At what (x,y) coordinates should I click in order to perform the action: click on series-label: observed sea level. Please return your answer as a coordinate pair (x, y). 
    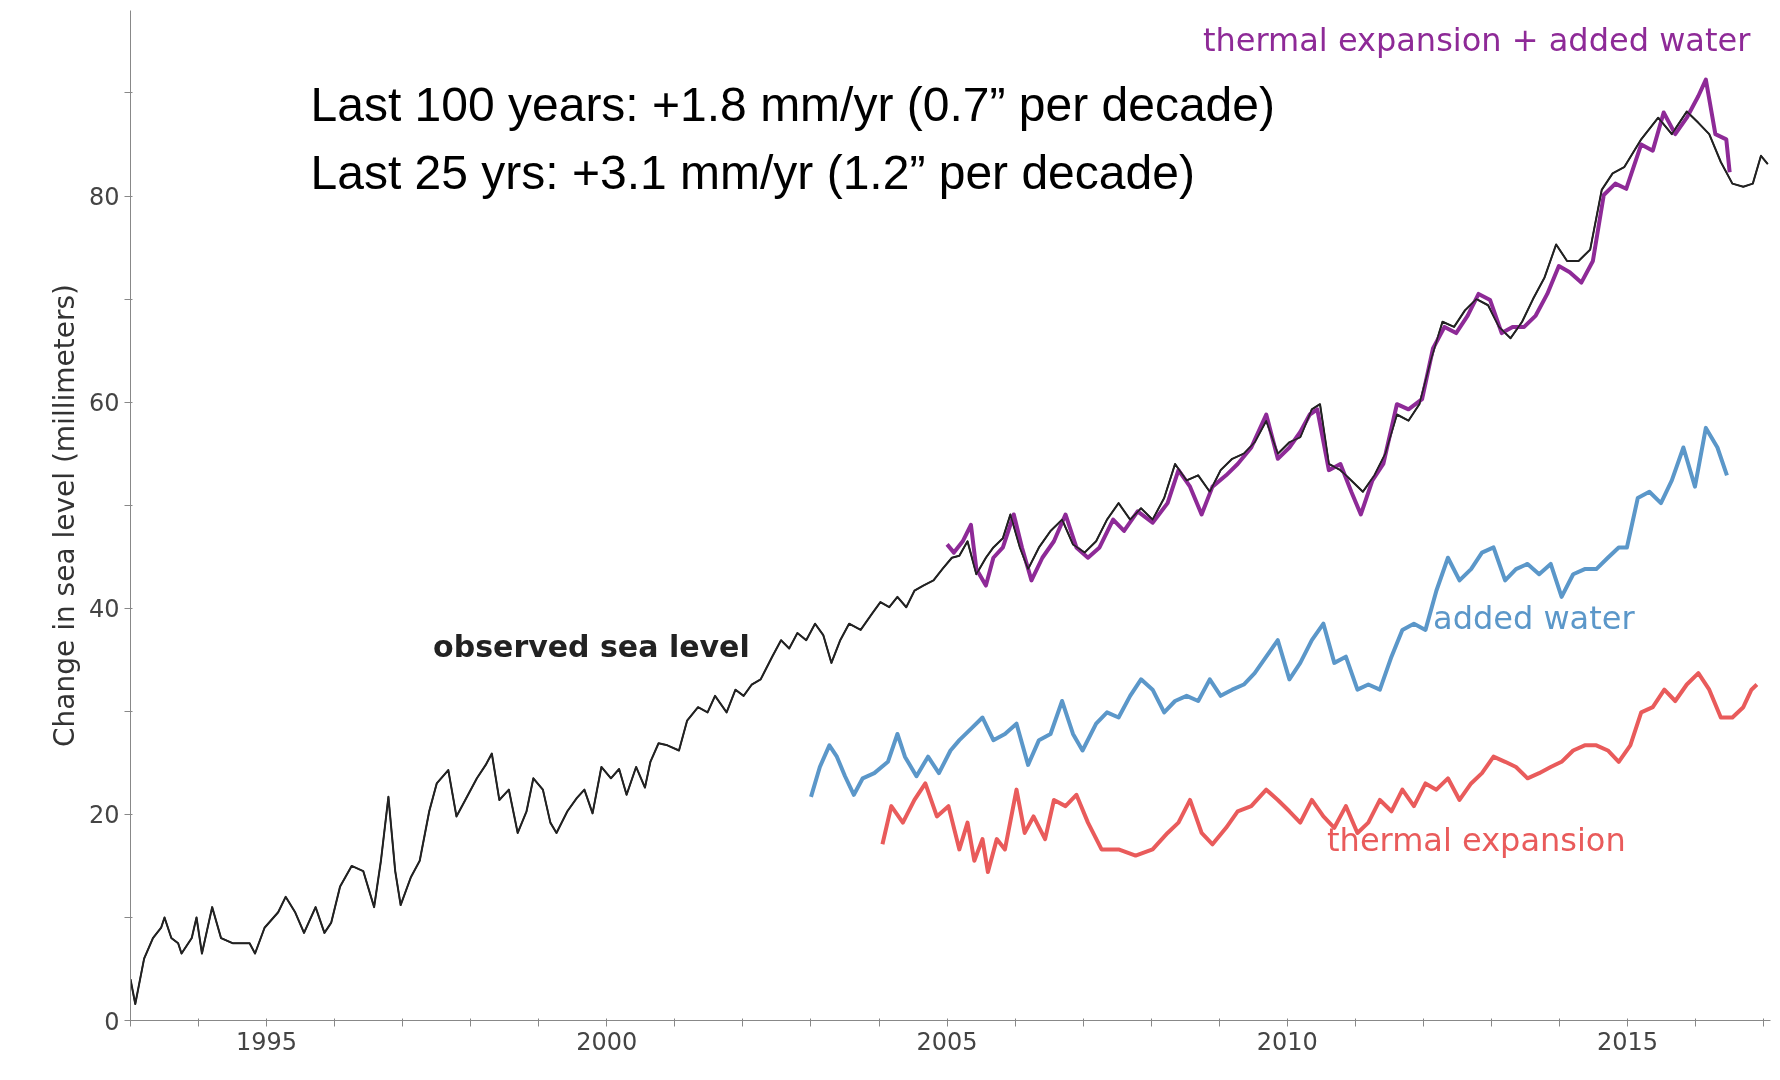
    Looking at the image, I should click on (591, 647).